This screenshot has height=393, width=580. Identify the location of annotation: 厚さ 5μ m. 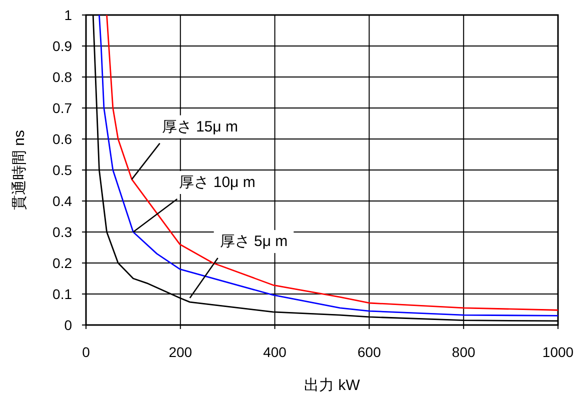
(254, 241).